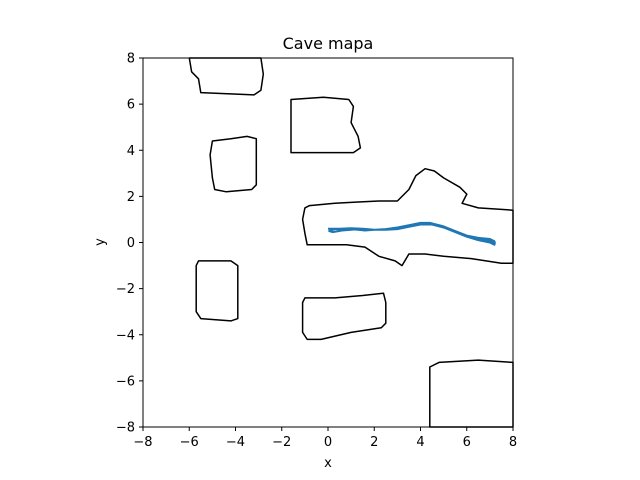 The height and width of the screenshot is (480, 640). Describe the element at coordinates (344, 316) in the screenshot. I see `obstacle-center-lower` at that location.